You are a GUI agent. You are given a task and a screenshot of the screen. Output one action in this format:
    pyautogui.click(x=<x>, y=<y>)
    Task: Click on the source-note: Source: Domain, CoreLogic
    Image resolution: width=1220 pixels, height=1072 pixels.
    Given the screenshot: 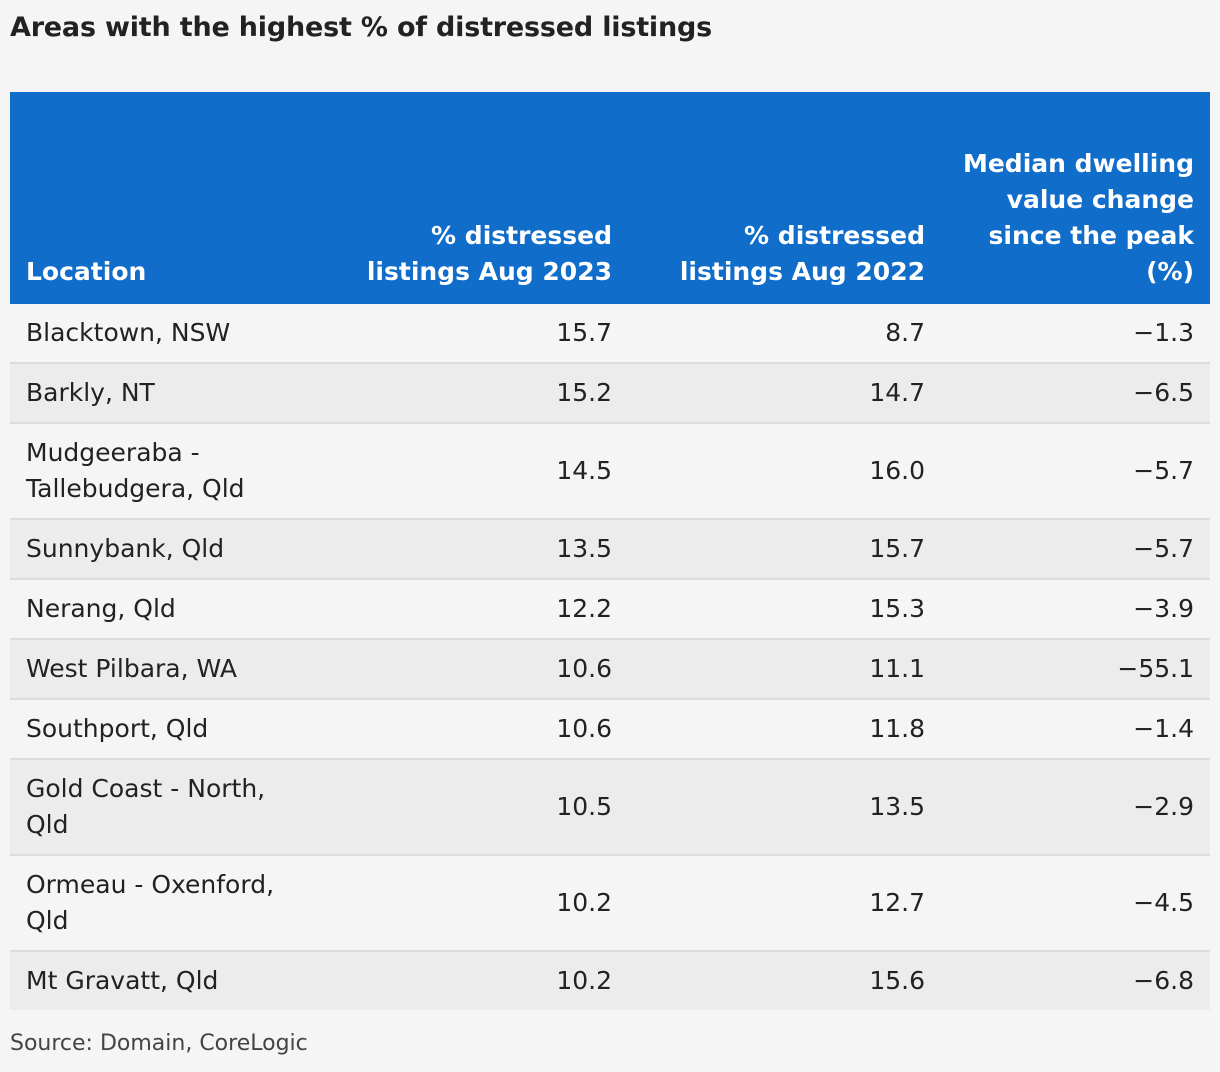 What is the action you would take?
    pyautogui.click(x=159, y=1043)
    